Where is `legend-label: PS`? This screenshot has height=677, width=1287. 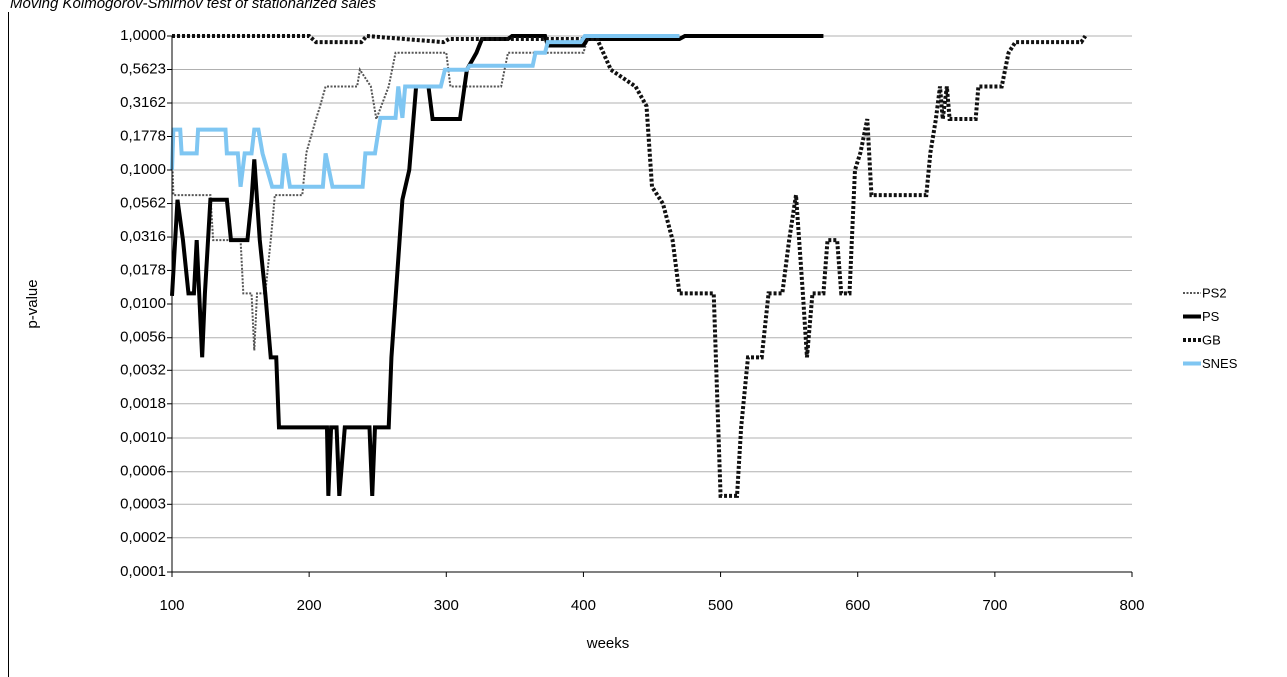
legend-label: PS is located at coordinates (1211, 316).